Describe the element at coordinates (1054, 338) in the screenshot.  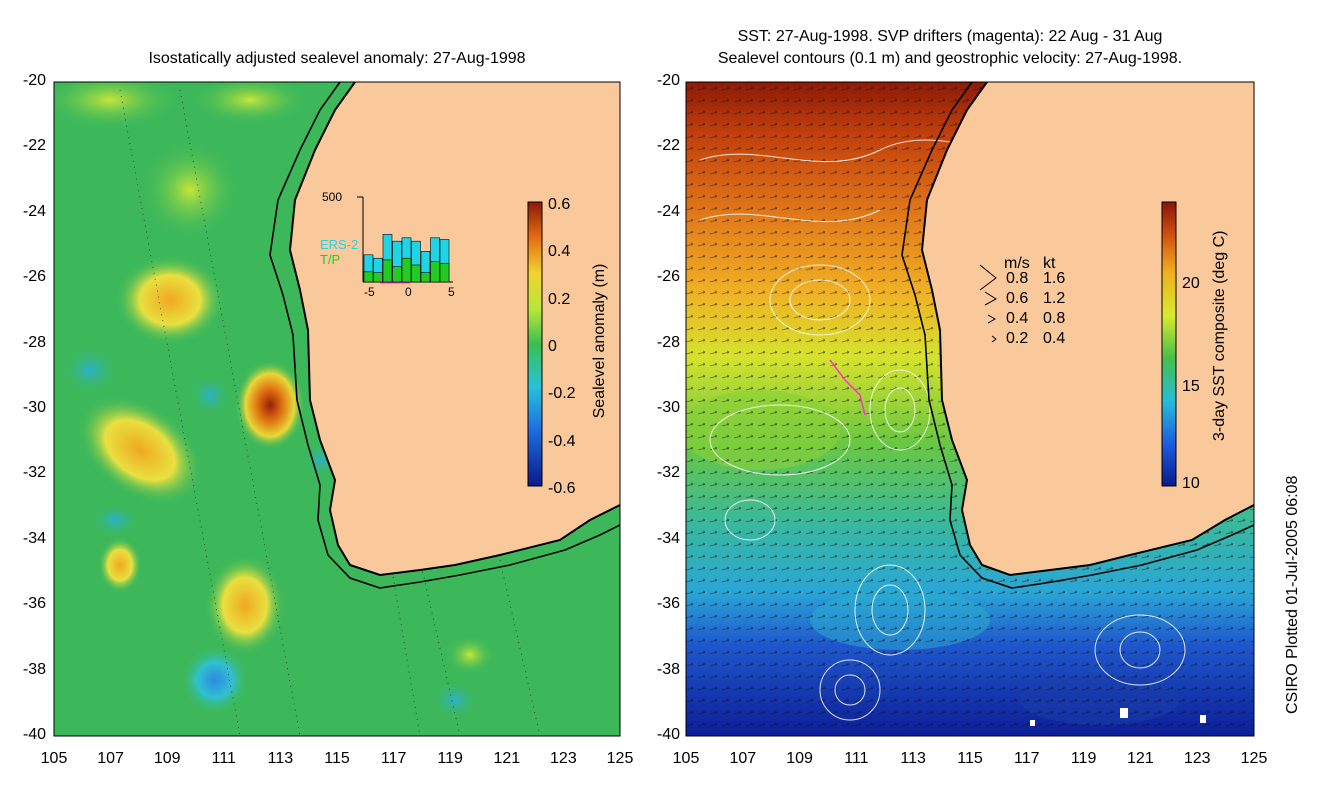
I see `velocity-legend-kt: 0.4` at that location.